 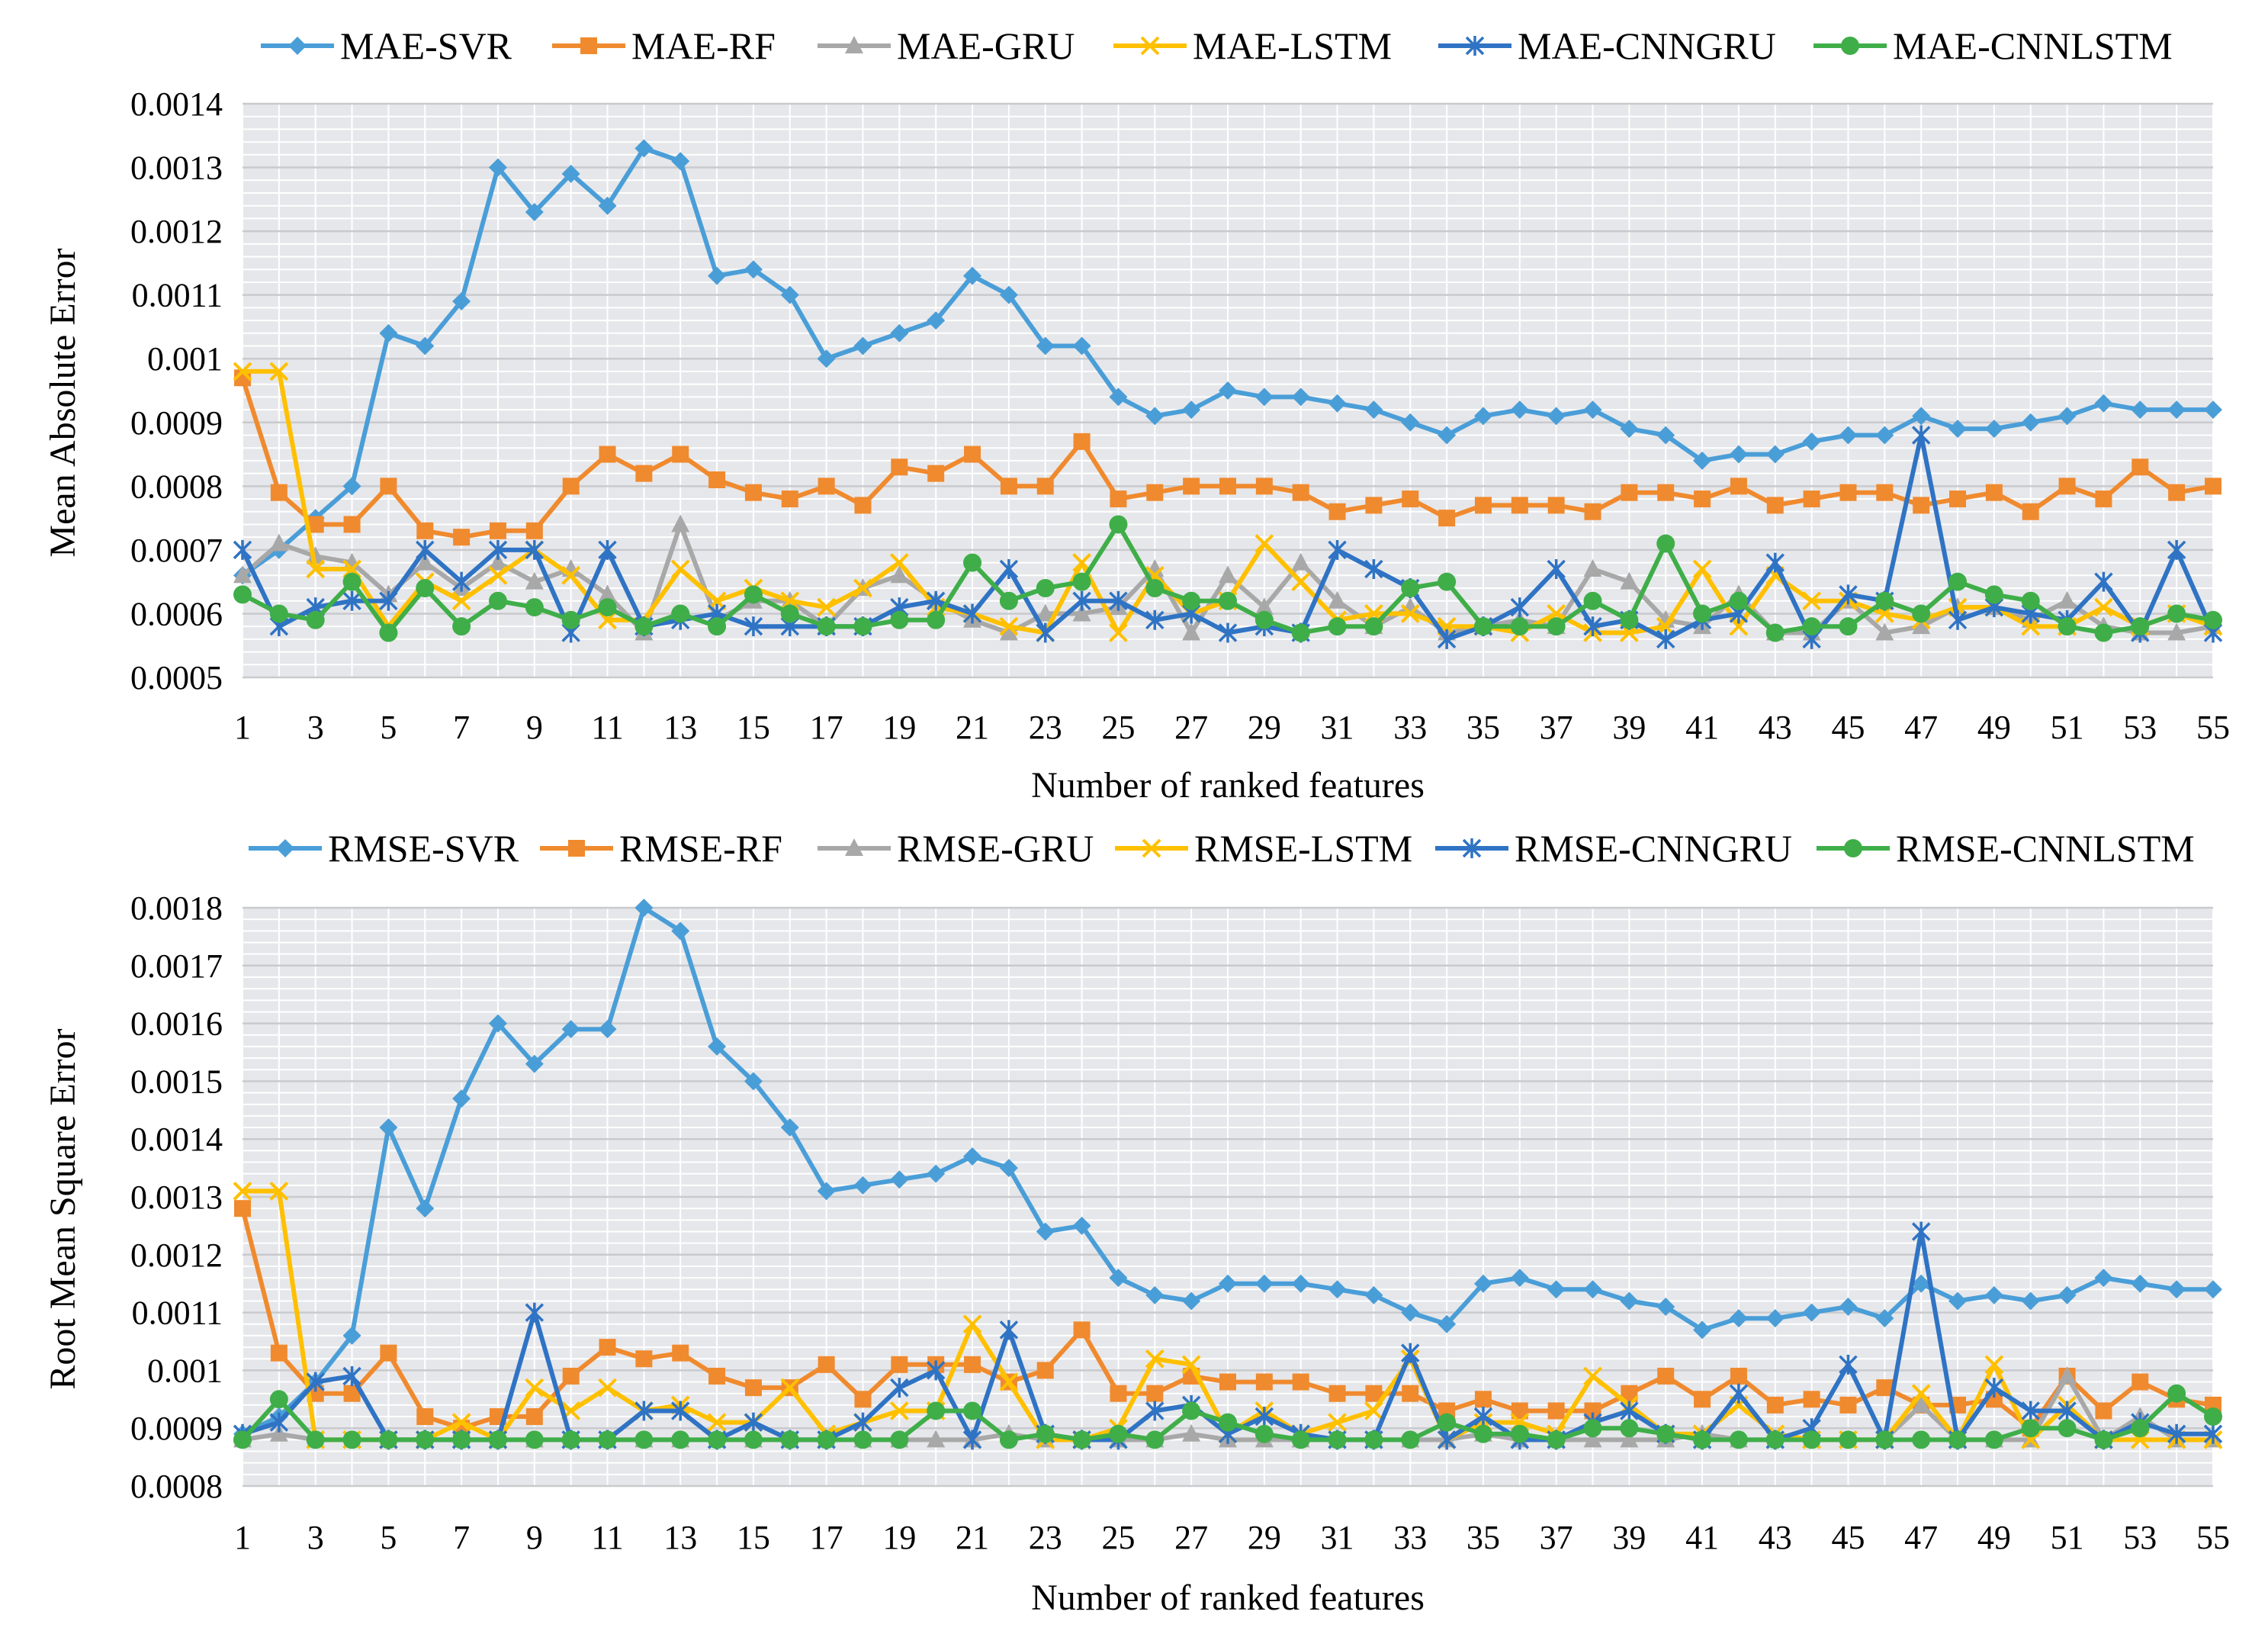 I want to click on mae-y-tick-label: 0.0005, so click(x=176, y=677).